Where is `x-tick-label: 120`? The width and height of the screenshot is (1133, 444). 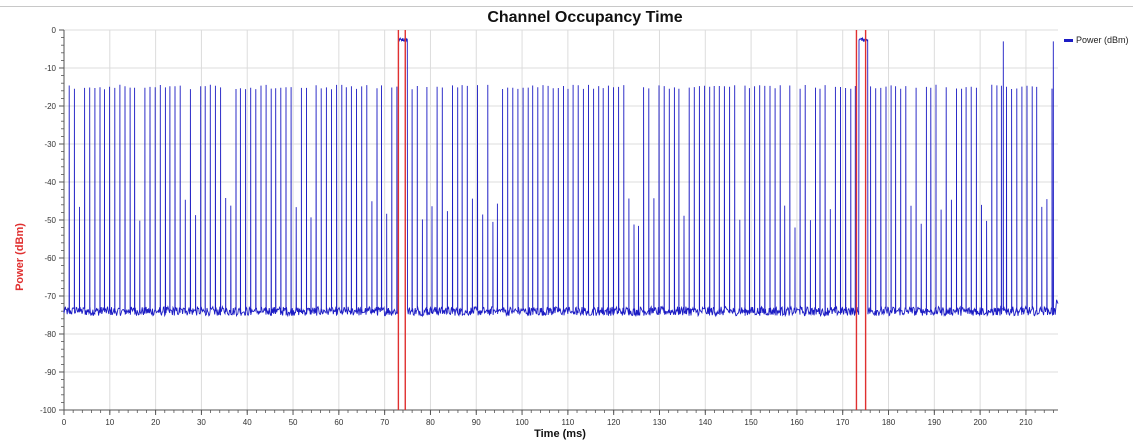 x-tick-label: 120 is located at coordinates (614, 422).